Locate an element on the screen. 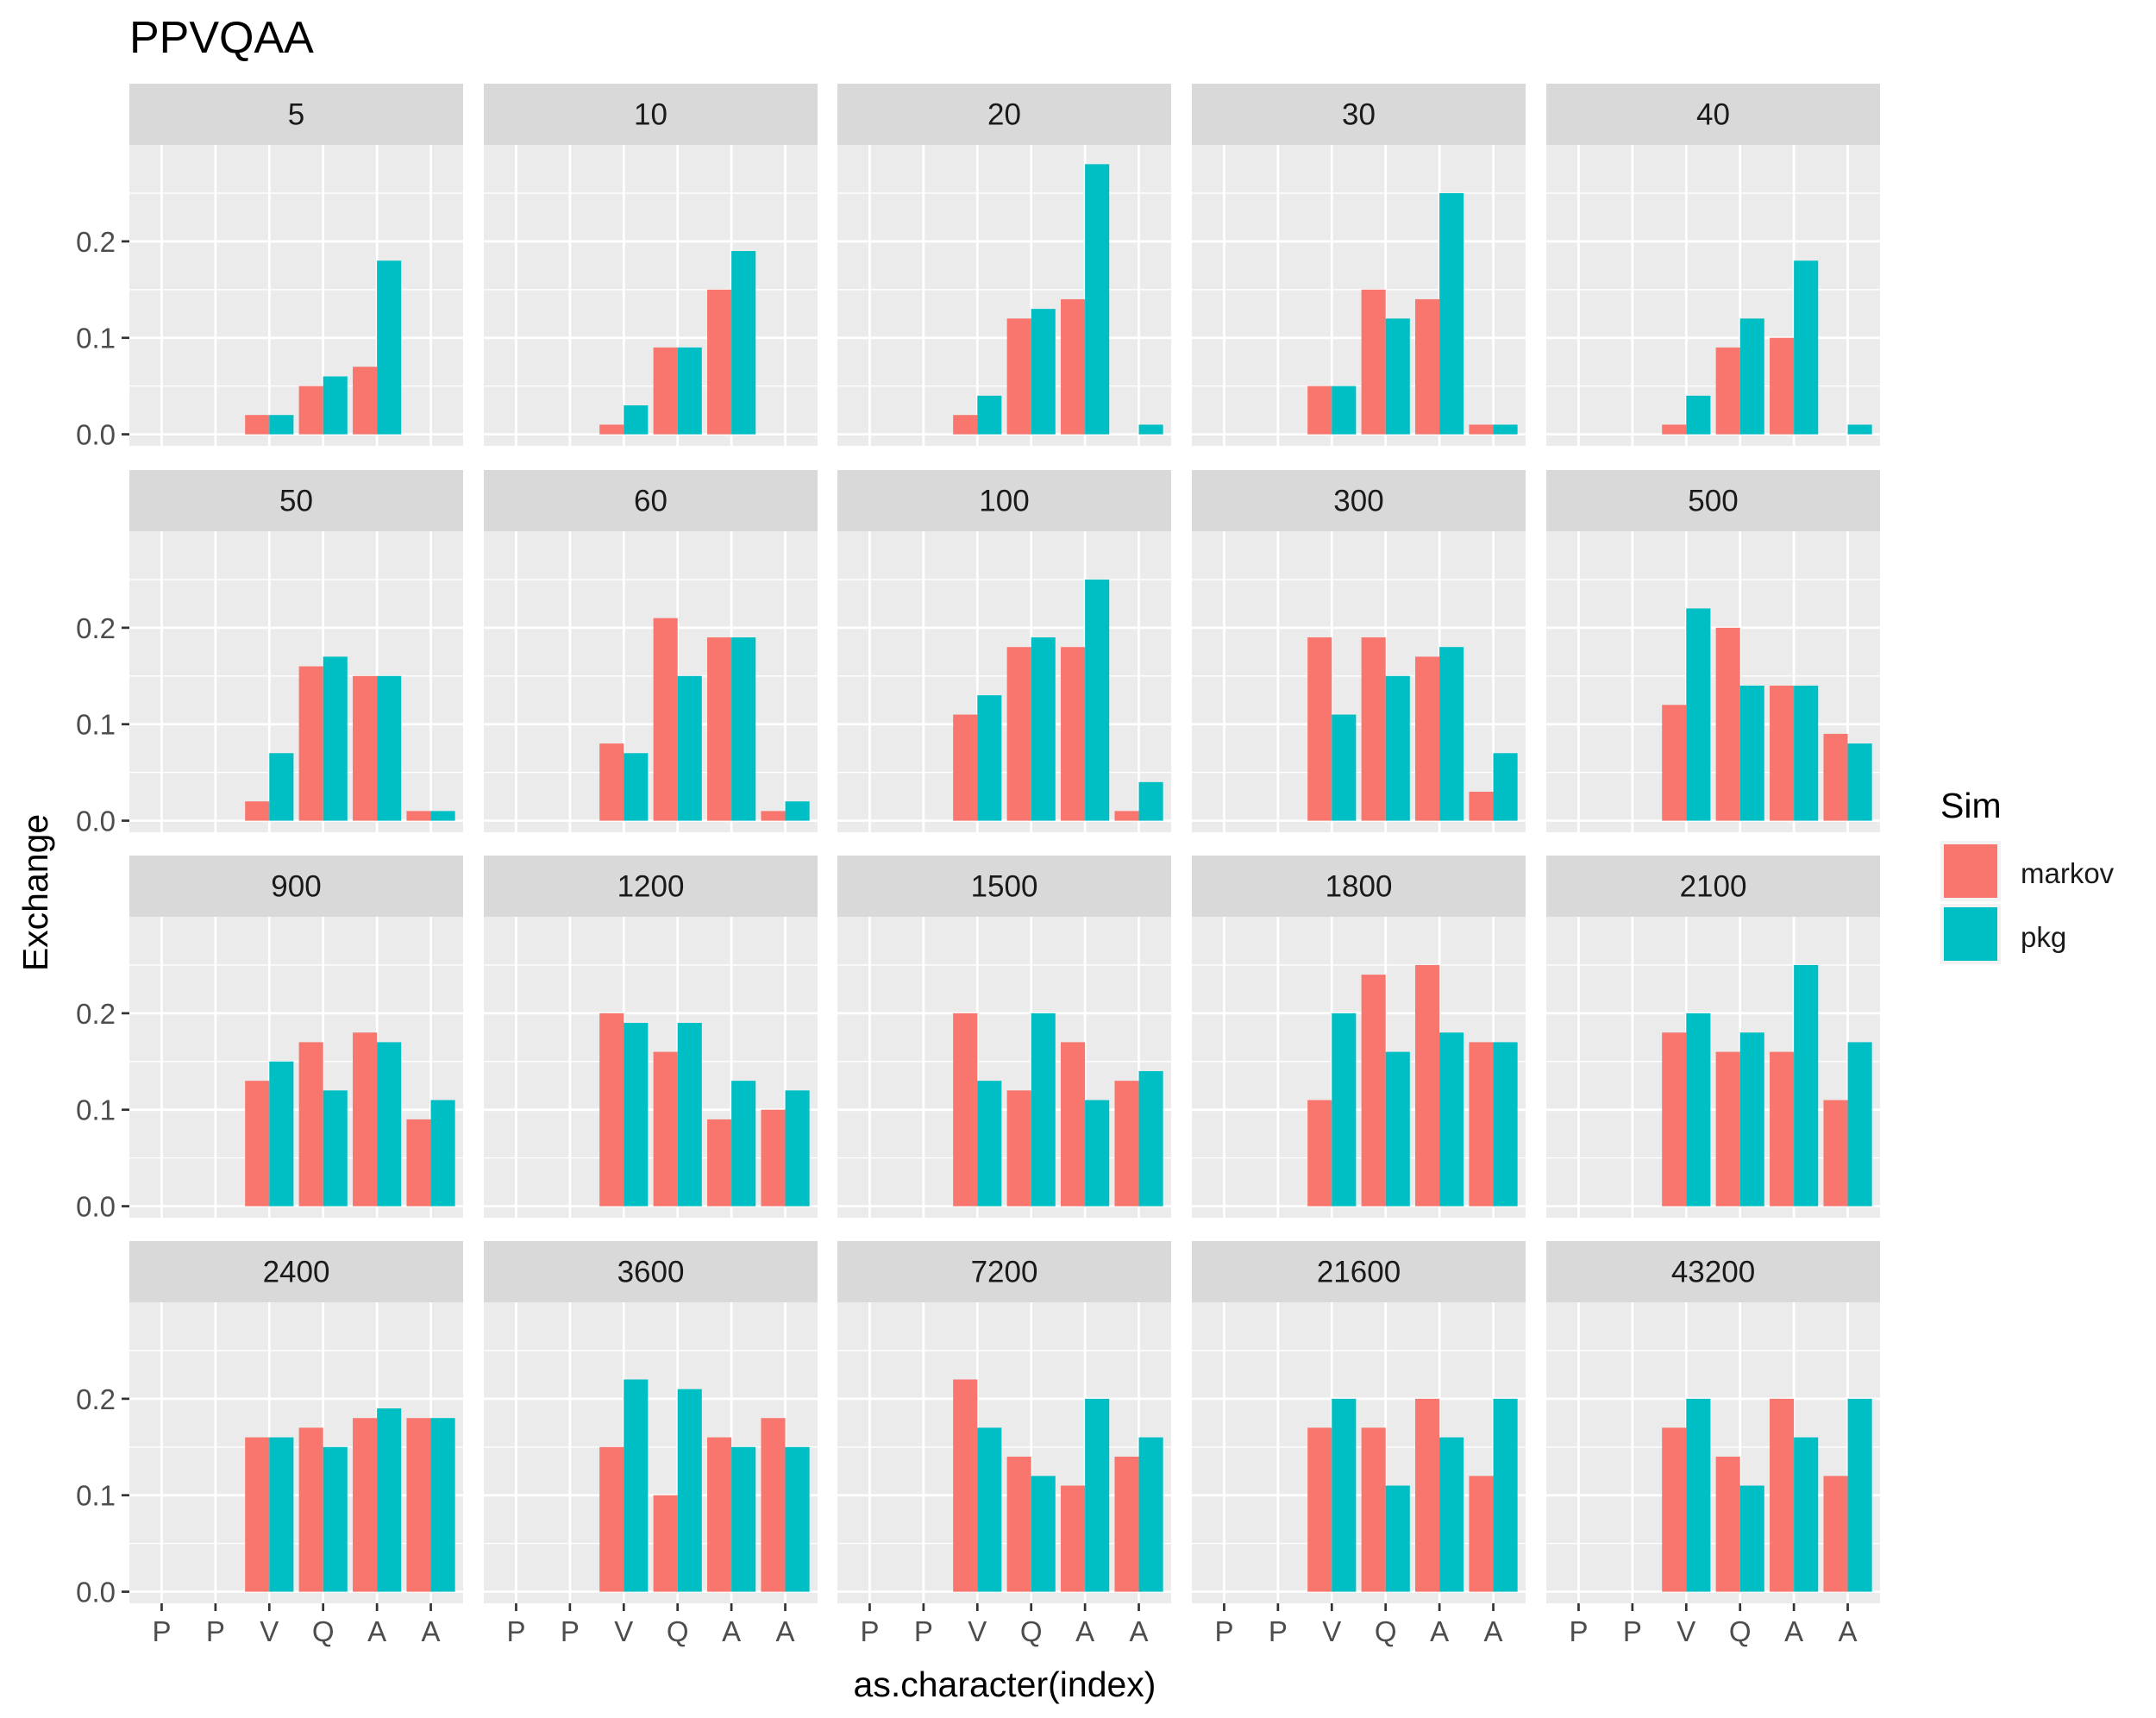 Image resolution: width=2156 pixels, height=1718 pixels. facet-strip-label: 43200 is located at coordinates (1713, 1272).